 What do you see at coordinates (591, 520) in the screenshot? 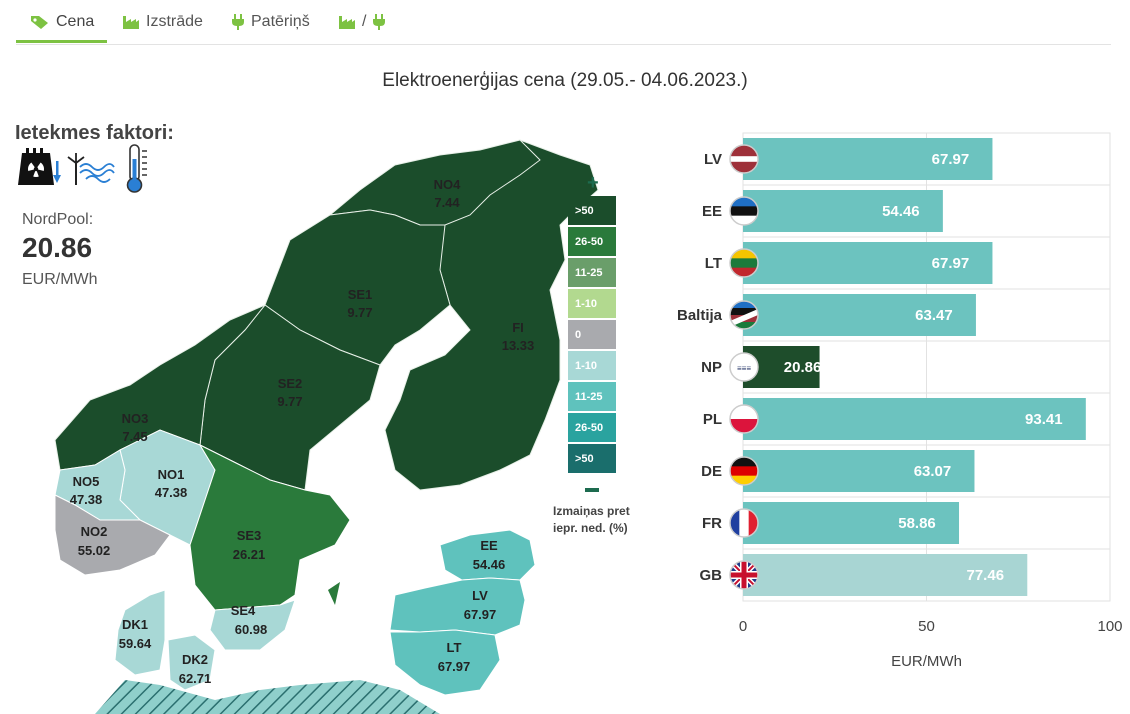
I see `legend-note: Izmaiņas pret iepr. ned. (%)` at bounding box center [591, 520].